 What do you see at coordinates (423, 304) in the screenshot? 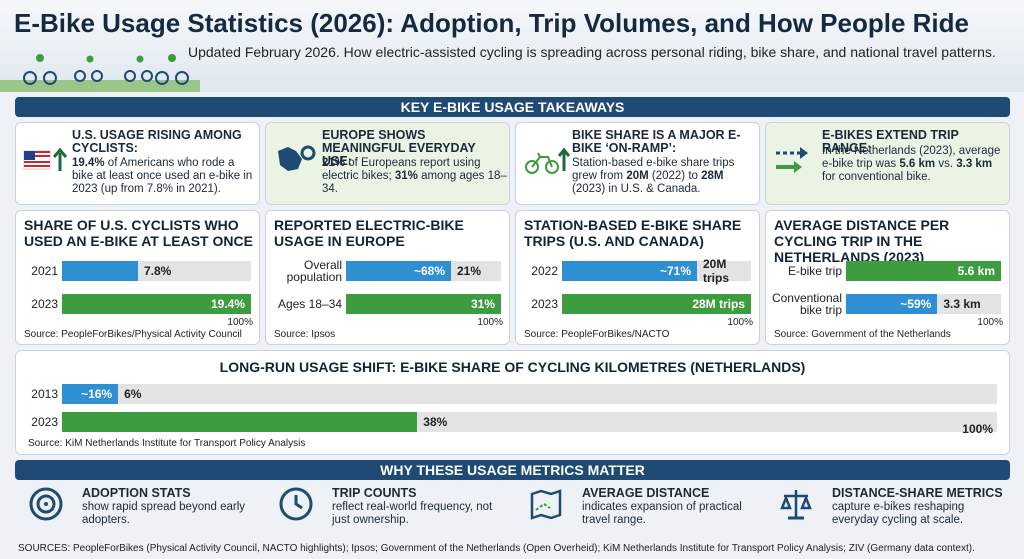
I see `bar: 31%` at bounding box center [423, 304].